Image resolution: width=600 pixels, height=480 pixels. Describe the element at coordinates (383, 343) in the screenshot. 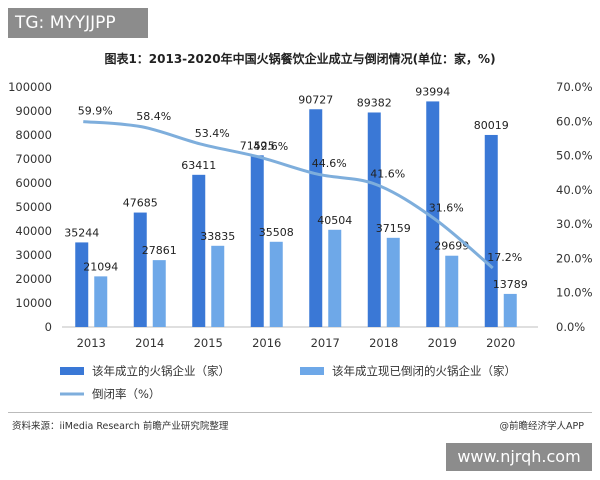

I see `x-tick-label: 2018` at that location.